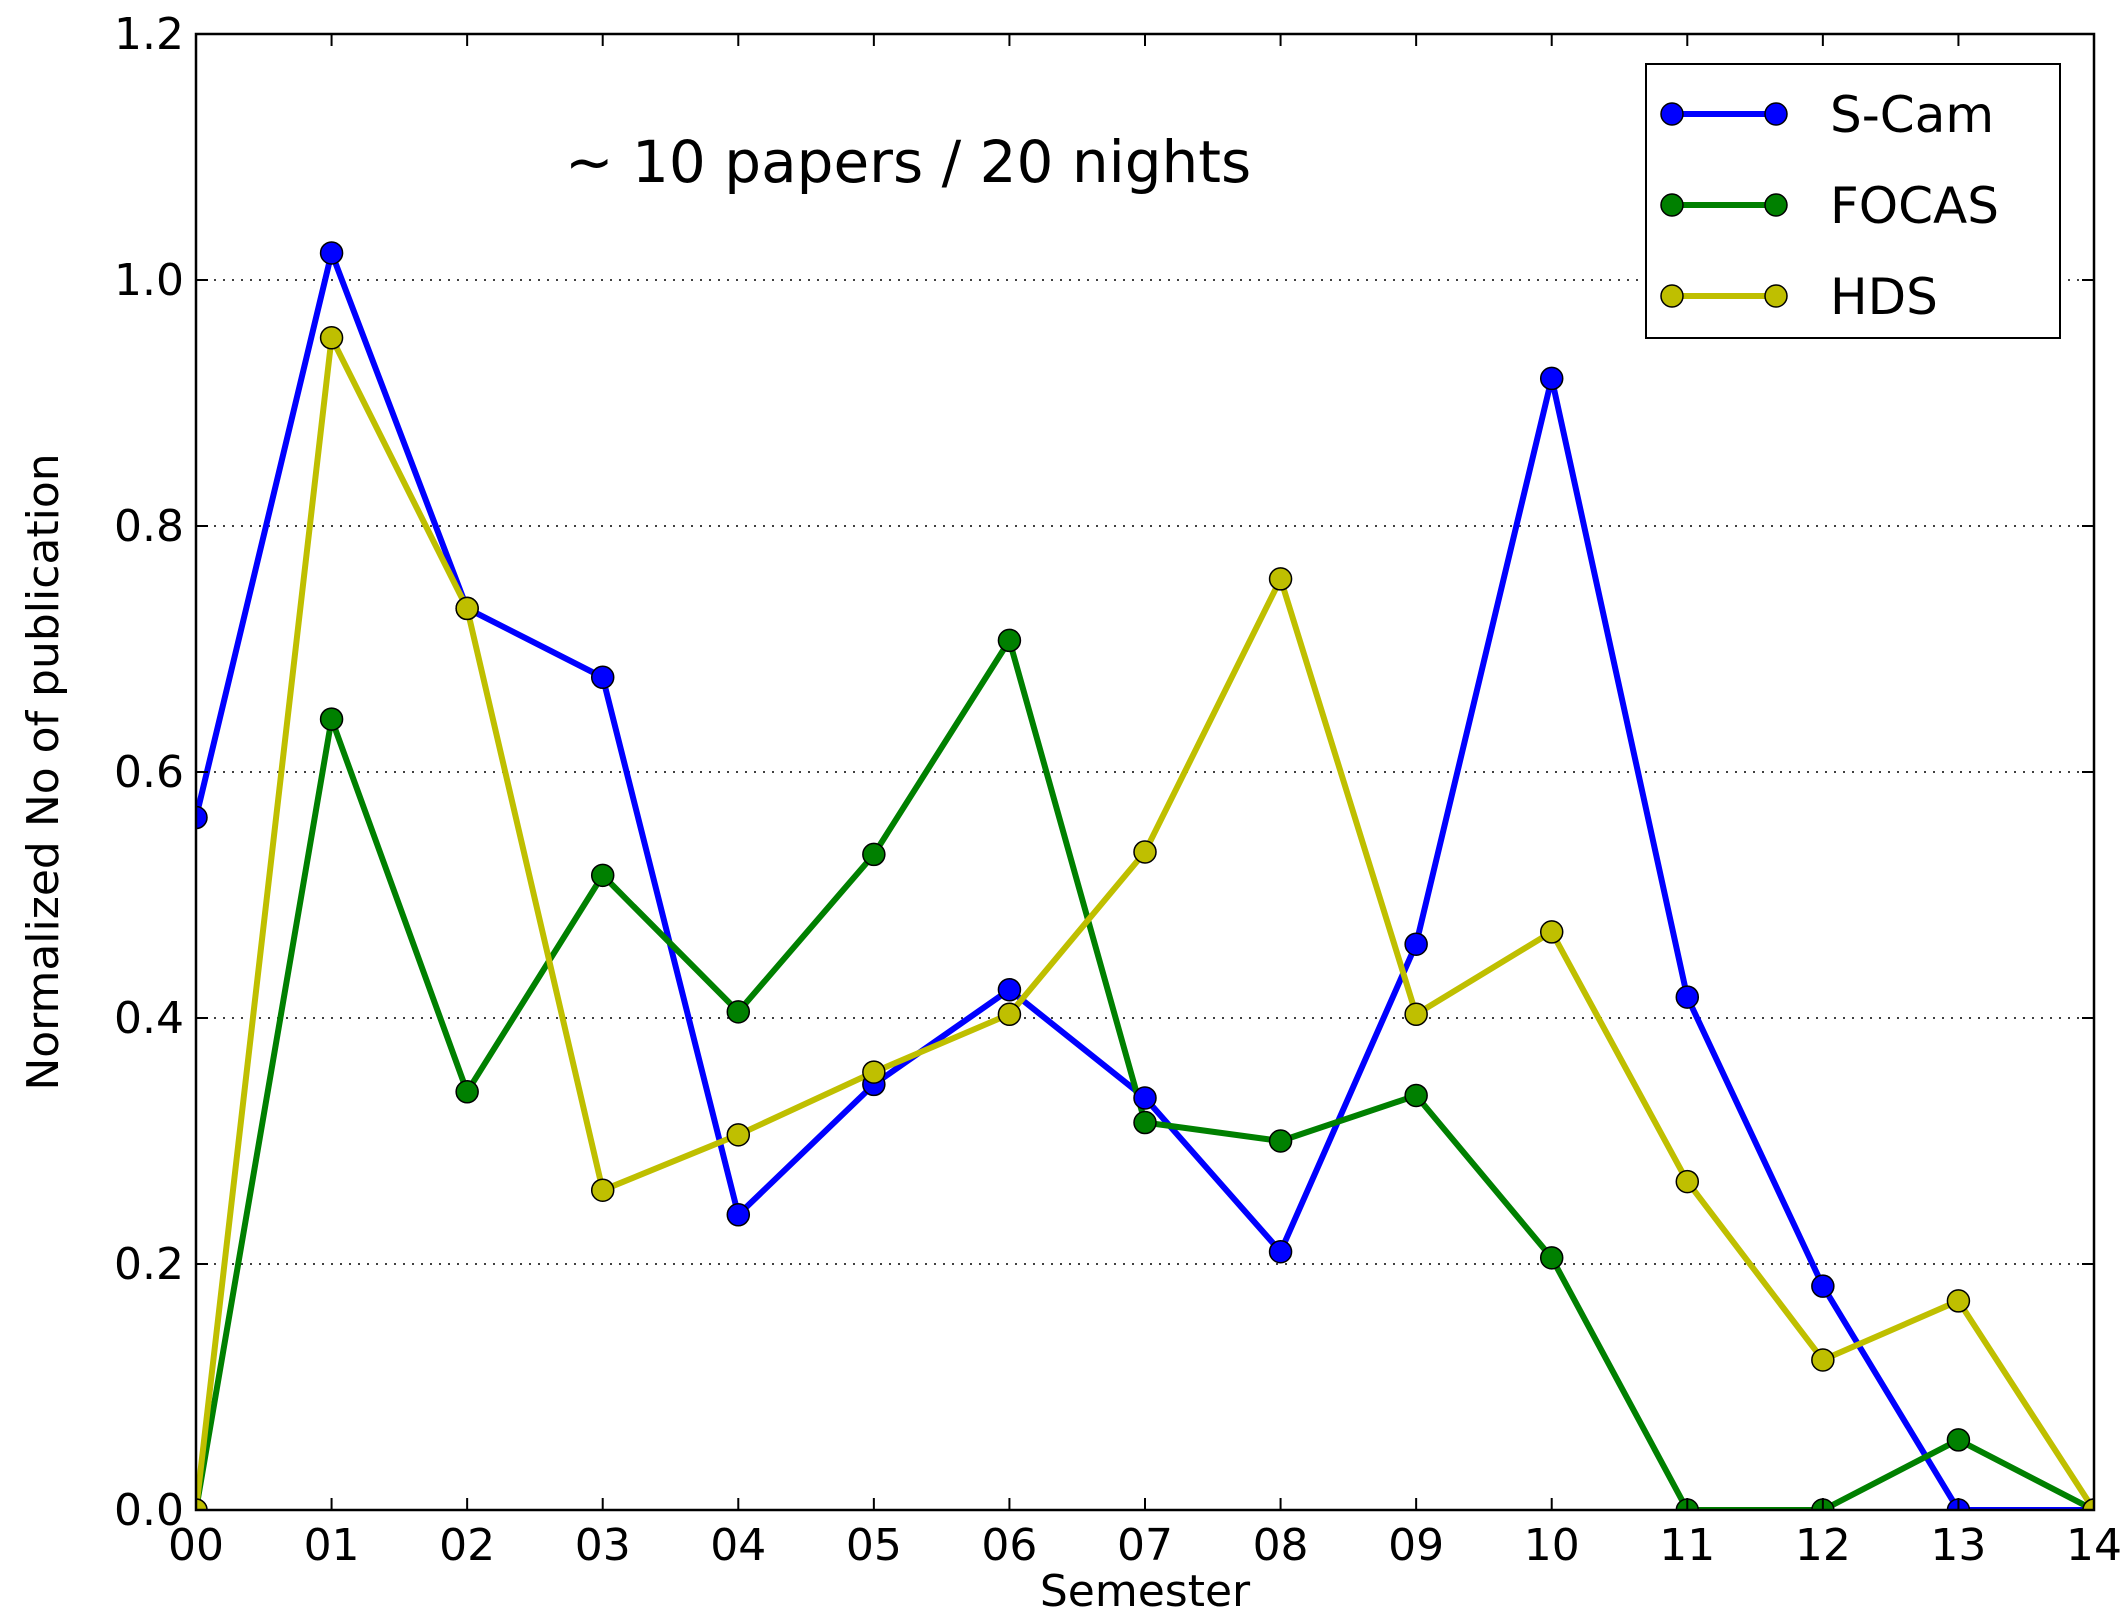 This screenshot has width=2121, height=1619. I want to click on legend-label-focas: FOCAS, so click(1914, 206).